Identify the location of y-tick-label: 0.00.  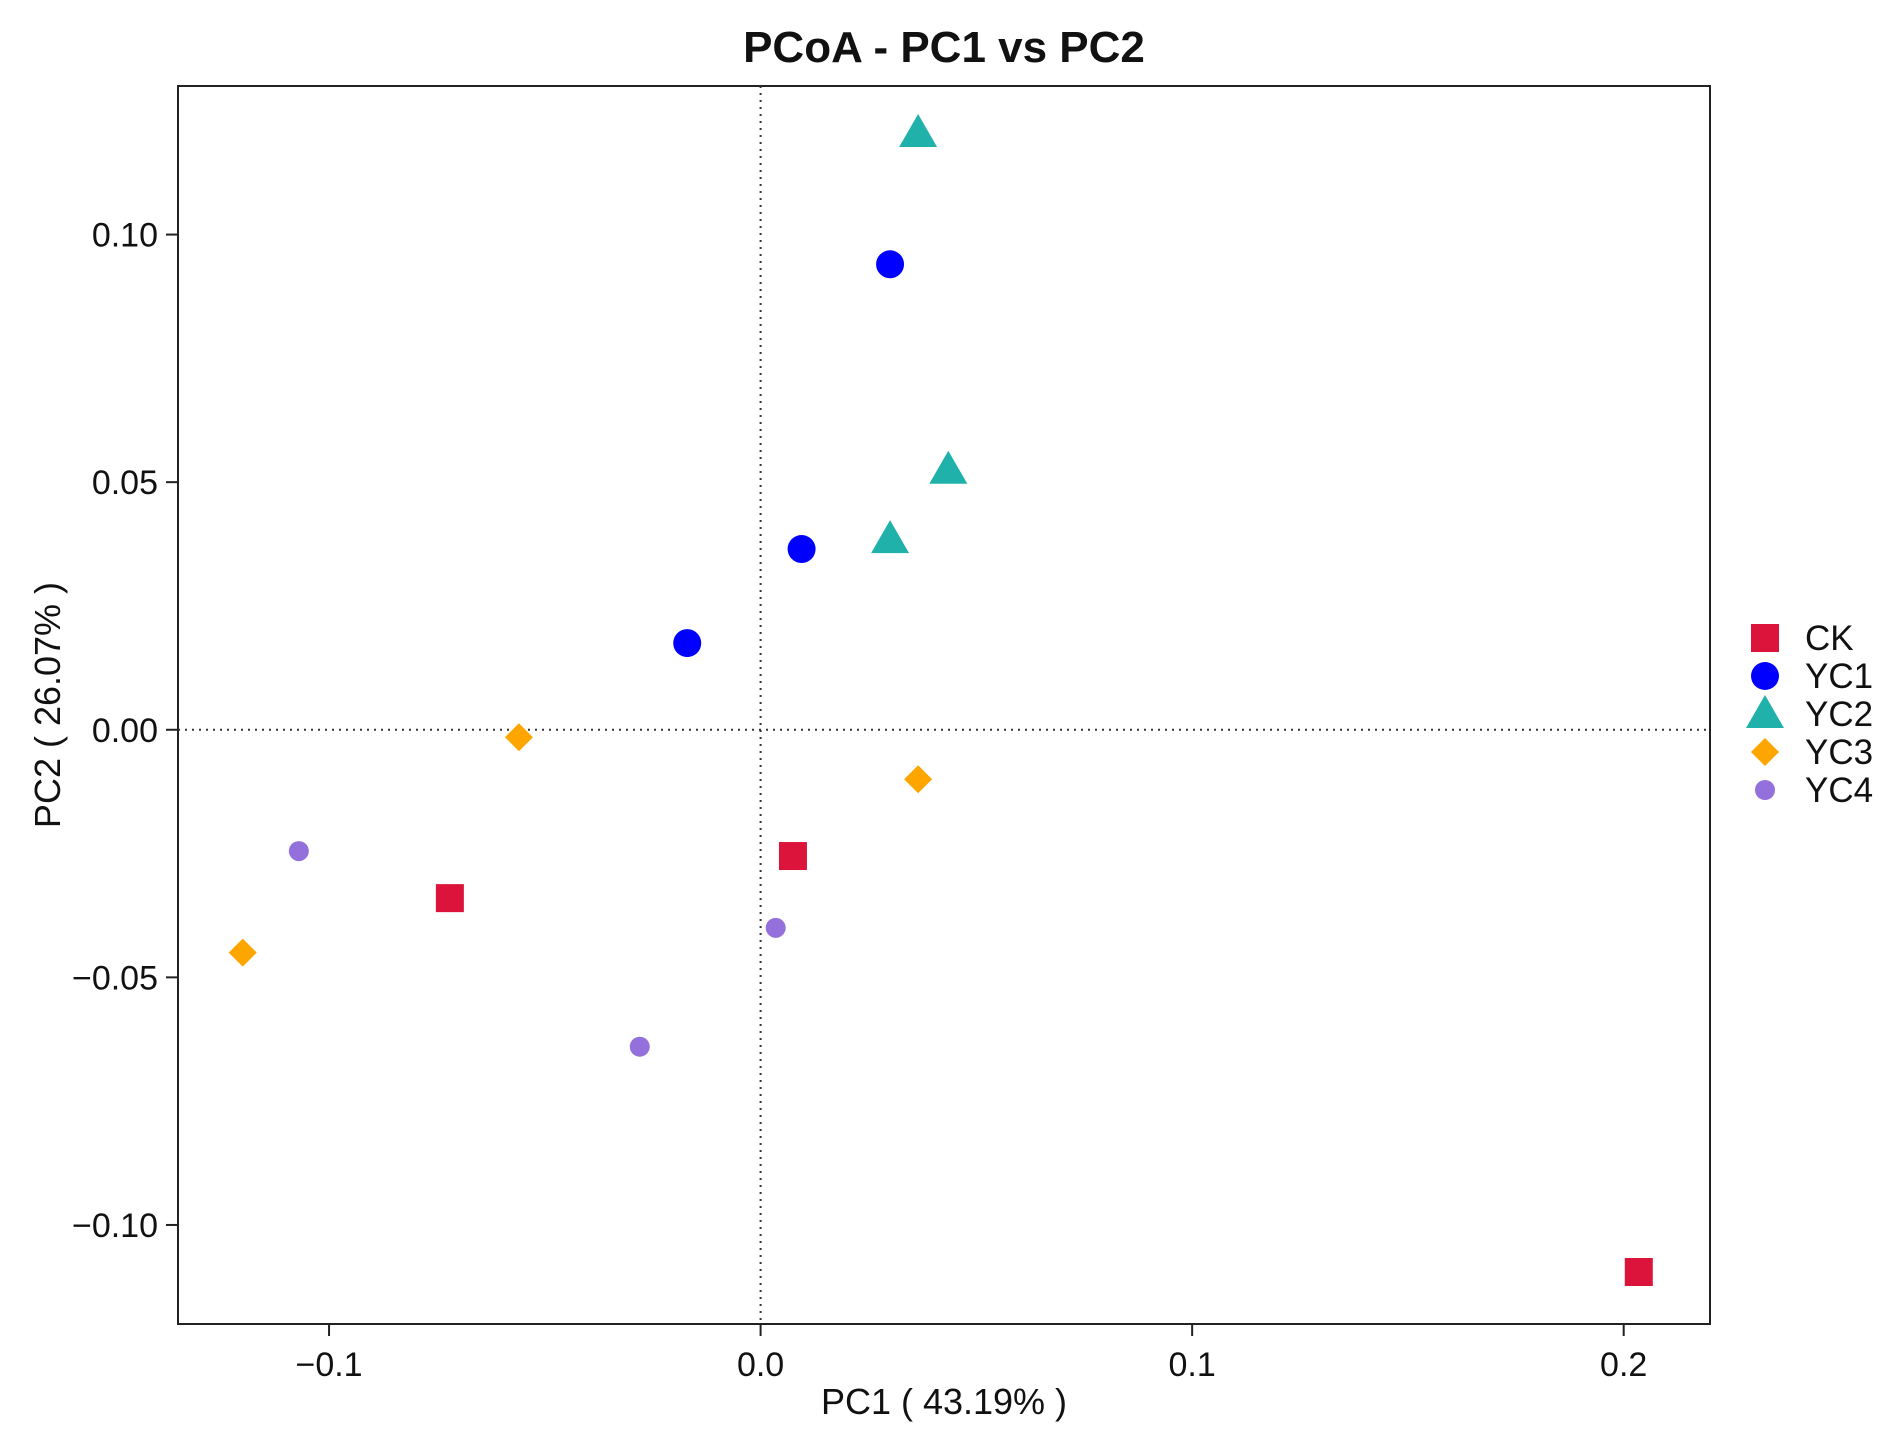
(125, 731).